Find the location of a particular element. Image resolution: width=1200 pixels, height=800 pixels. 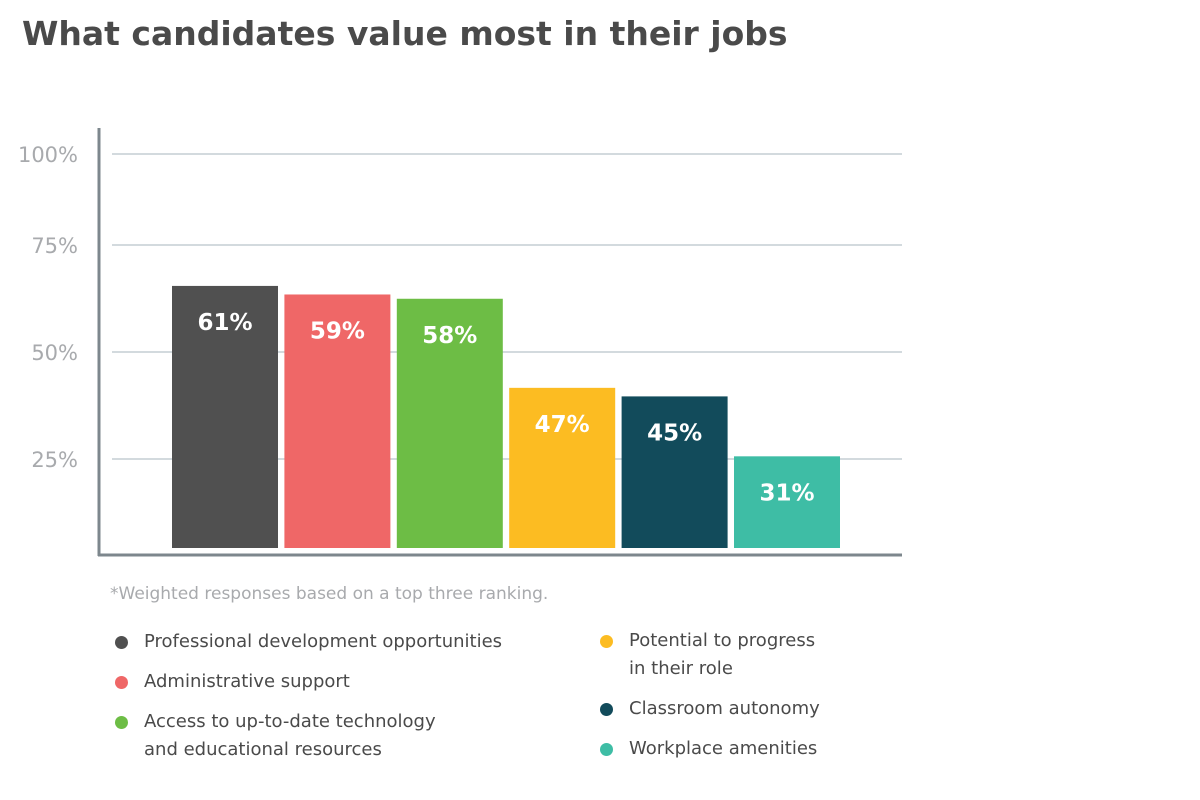

y-axis-ticks: 25% 50% 75% 100% is located at coordinates (48, 307).